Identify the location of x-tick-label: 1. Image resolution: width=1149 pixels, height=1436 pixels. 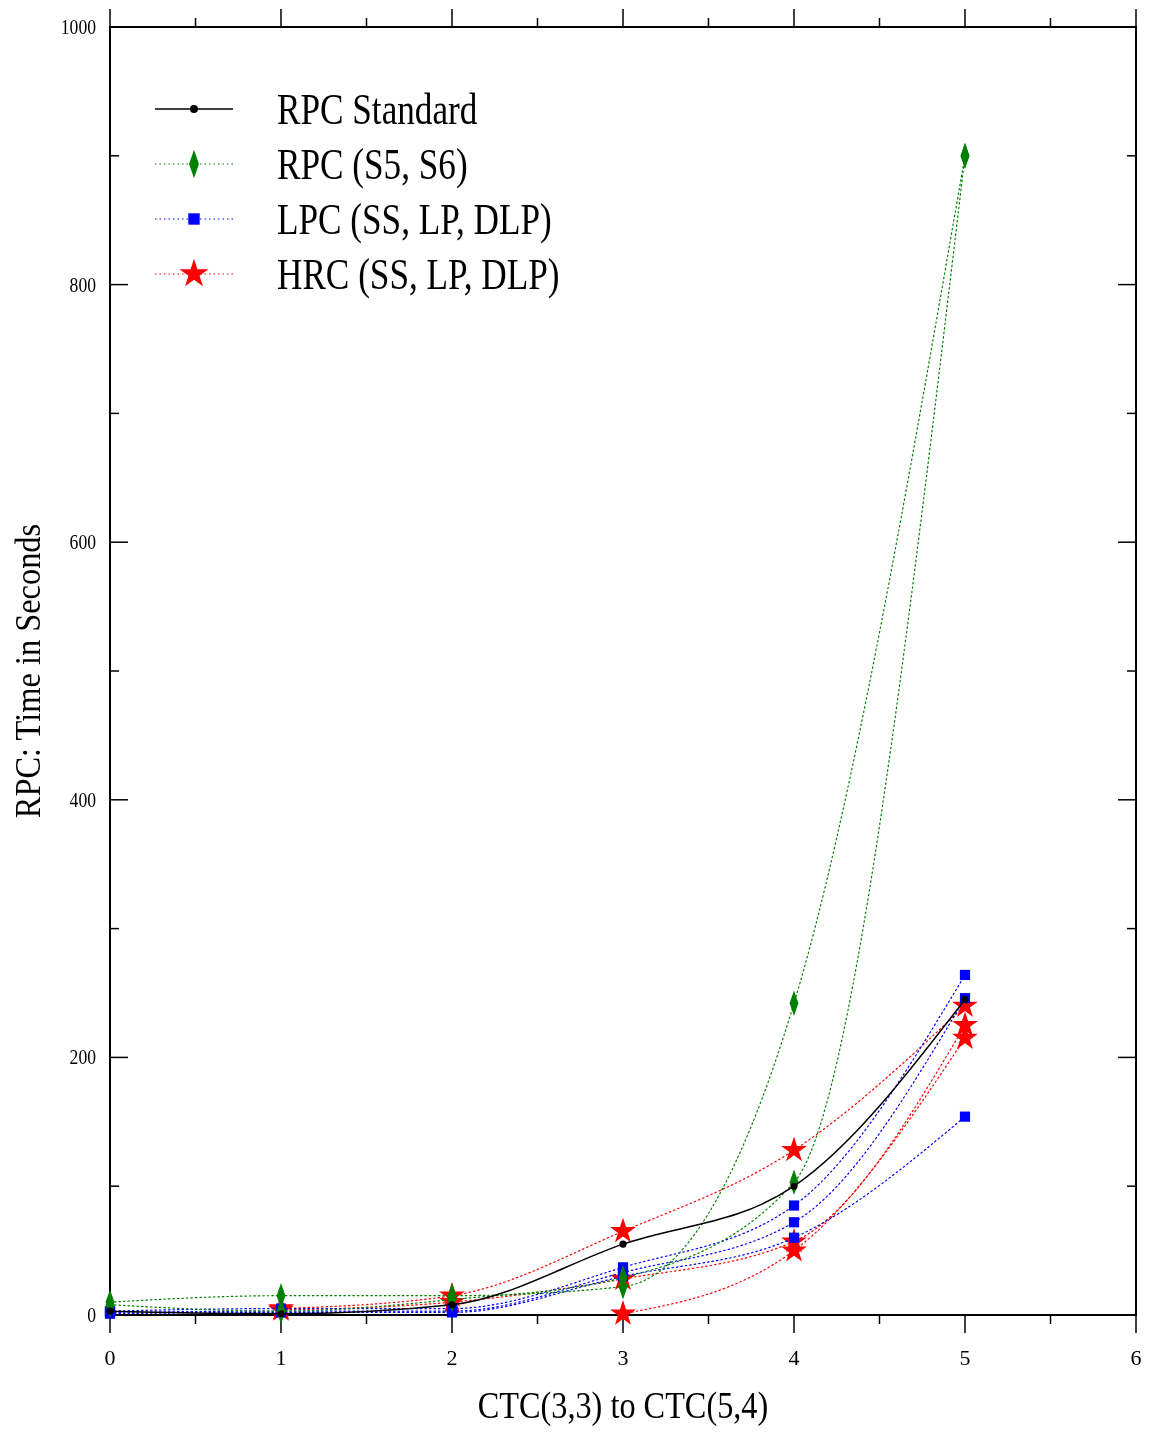
(281, 1357).